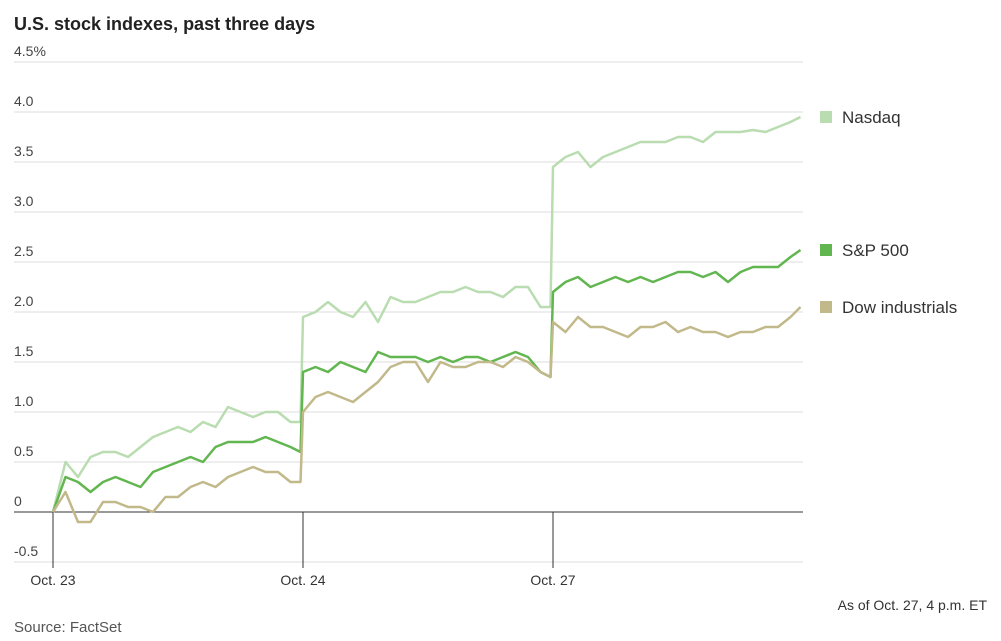 This screenshot has height=641, width=1001. What do you see at coordinates (24, 101) in the screenshot?
I see `y-tick-label: 4.0` at bounding box center [24, 101].